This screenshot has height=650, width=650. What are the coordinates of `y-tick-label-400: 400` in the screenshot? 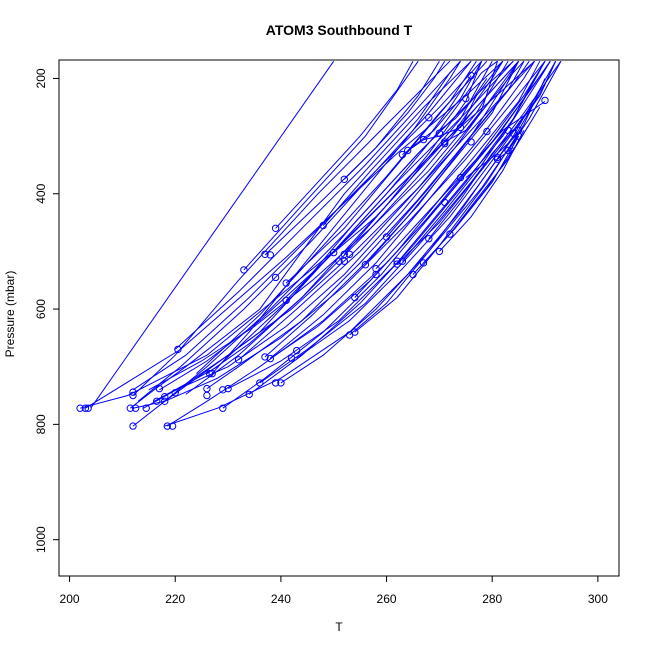 It's located at (41, 193).